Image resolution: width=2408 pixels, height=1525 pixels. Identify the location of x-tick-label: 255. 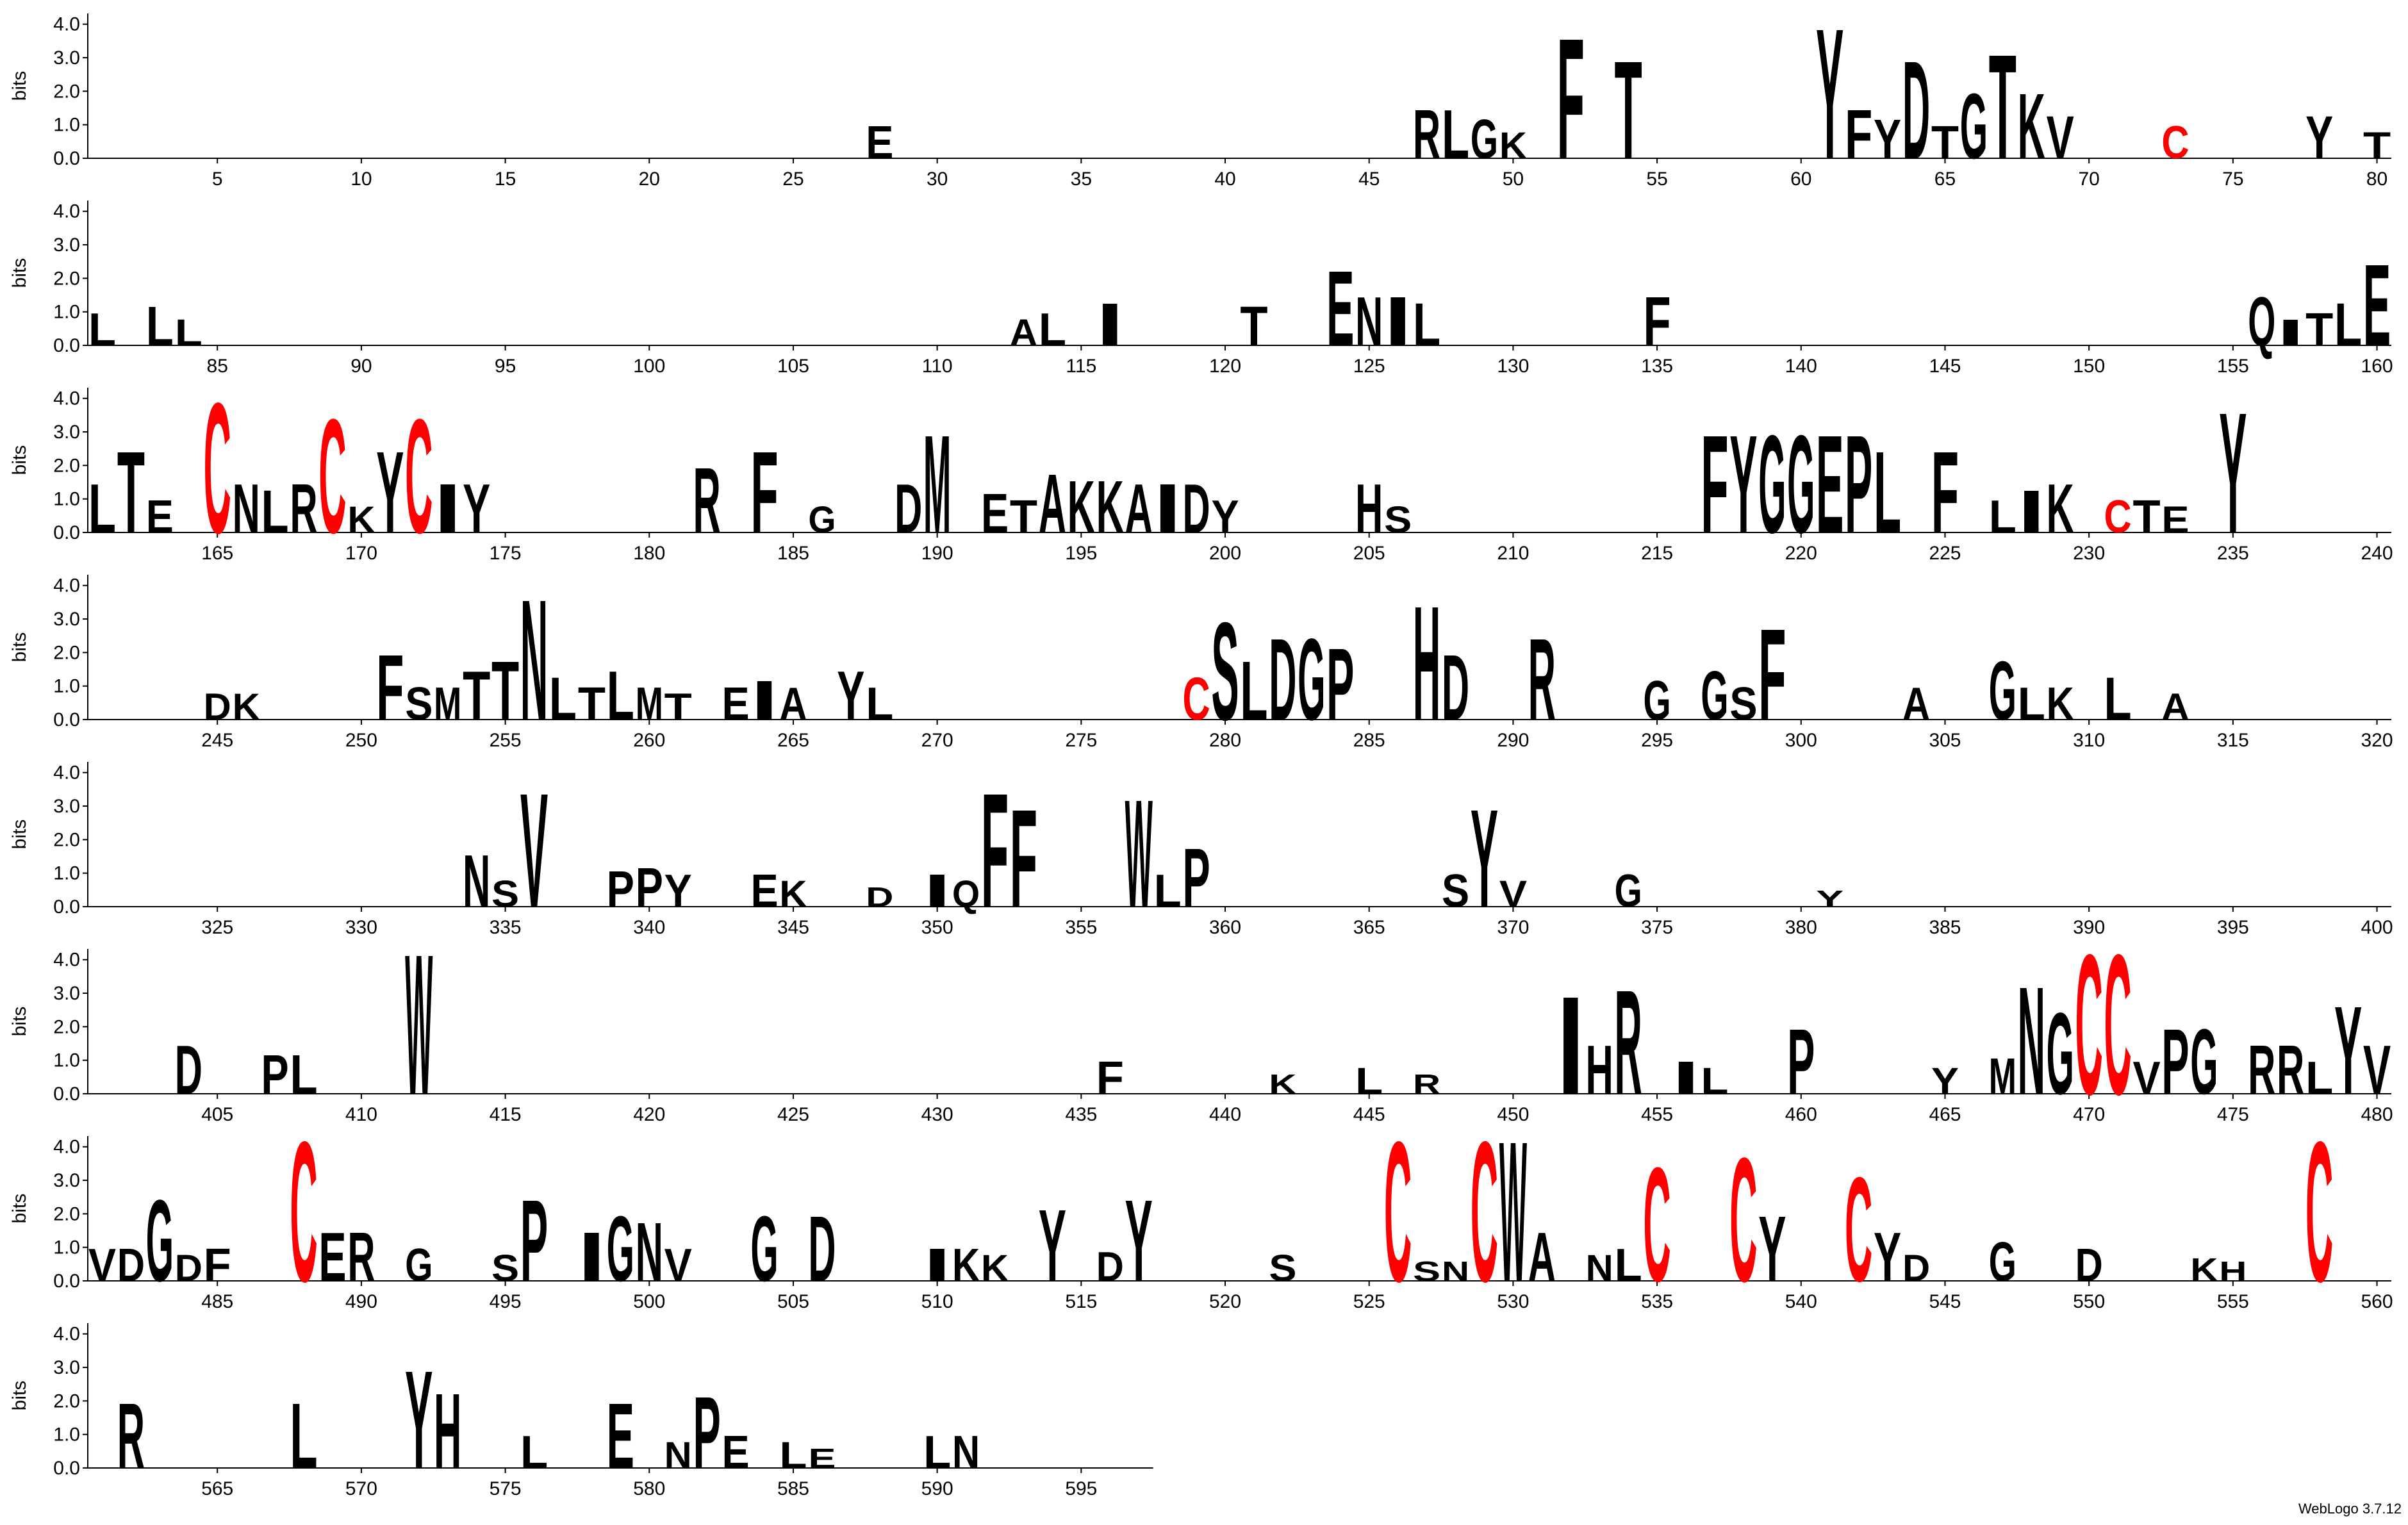
(506, 741).